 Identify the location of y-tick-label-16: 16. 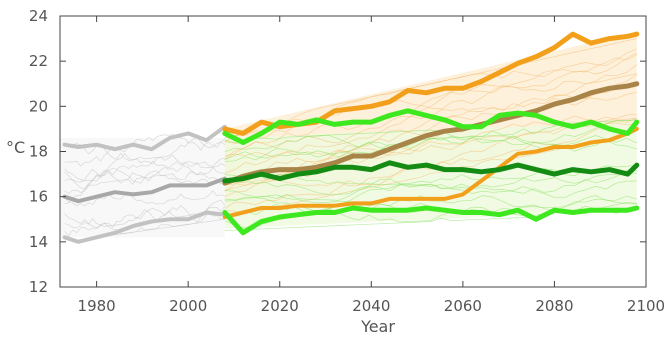
(38, 197).